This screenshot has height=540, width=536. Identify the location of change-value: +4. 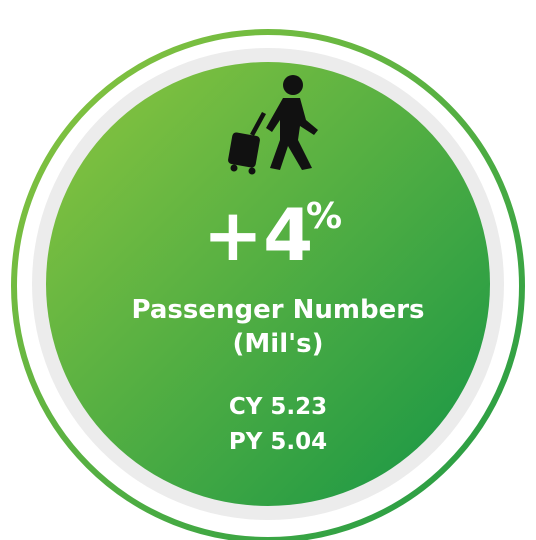
(258, 235).